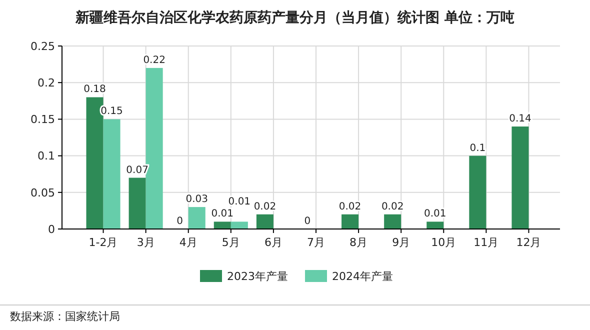 This screenshot has height=330, width=590. Describe the element at coordinates (42, 119) in the screenshot. I see `y-tick-label: 0.15` at that location.